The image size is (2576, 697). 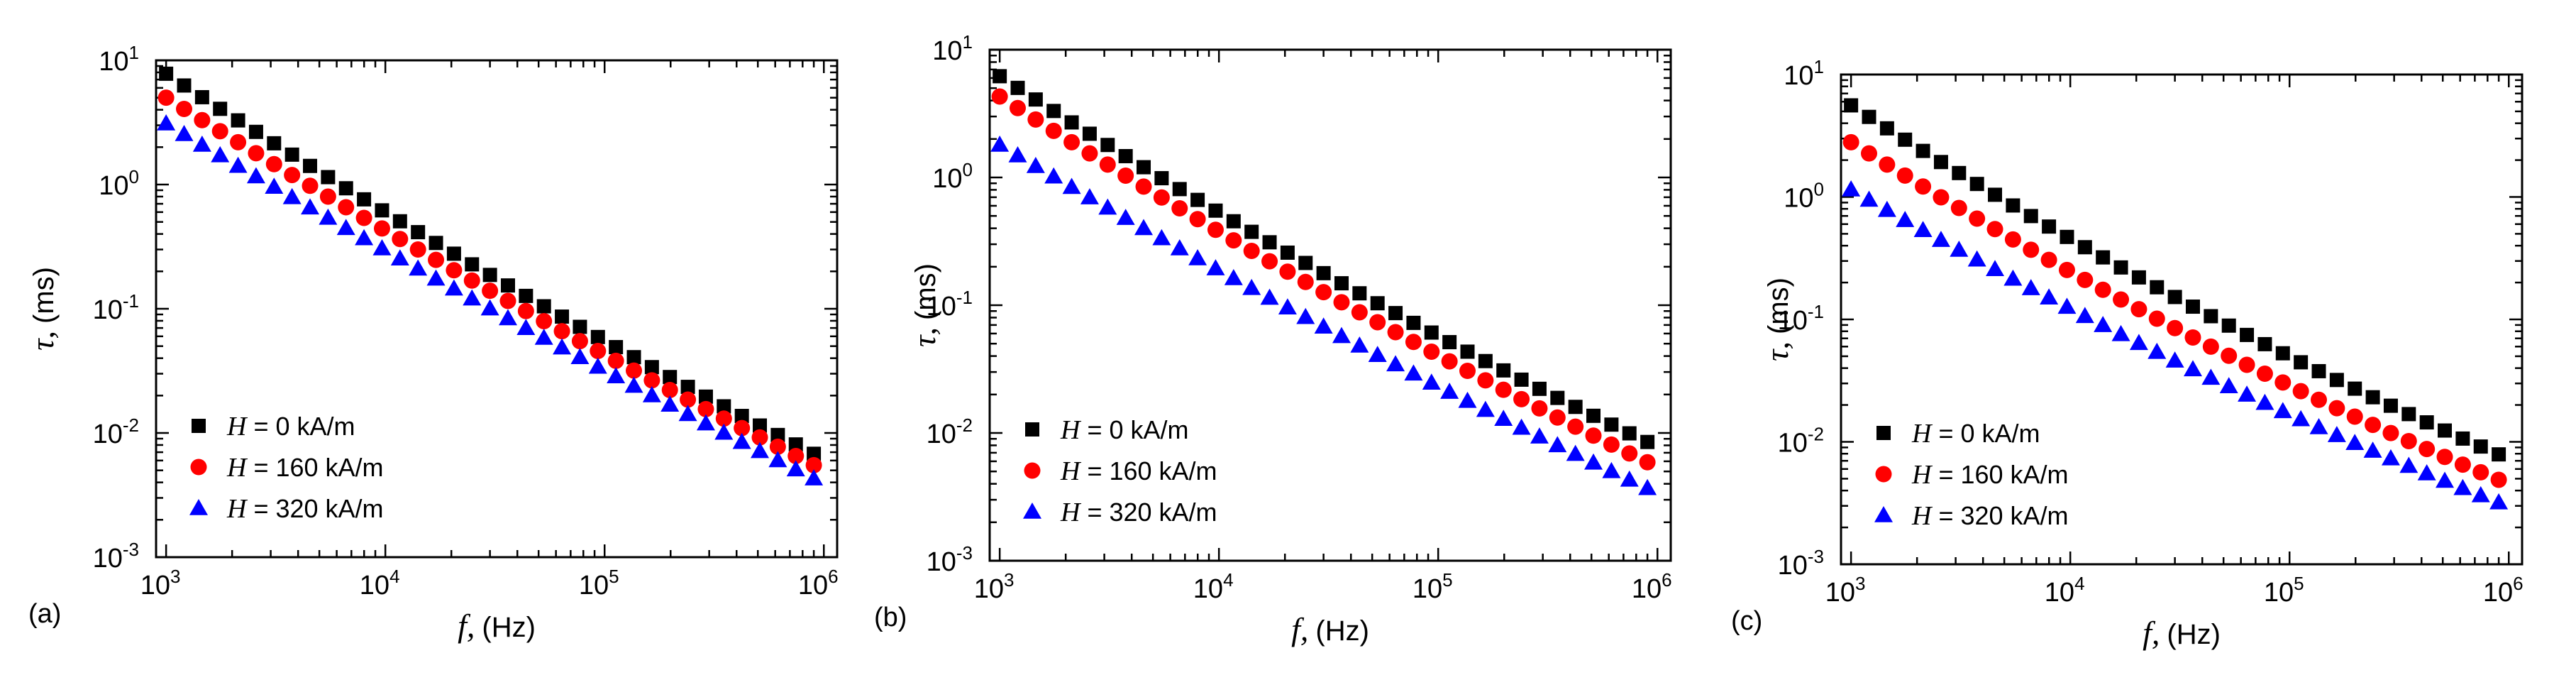 What do you see at coordinates (1801, 441) in the screenshot?
I see `y-tick-label: 10⁻²` at bounding box center [1801, 441].